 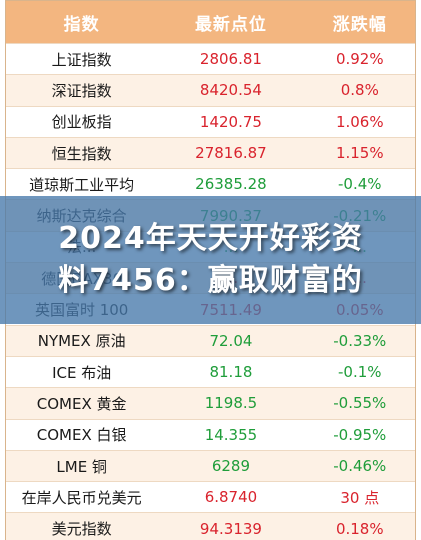 I want to click on index-value: 6289, so click(x=231, y=466).